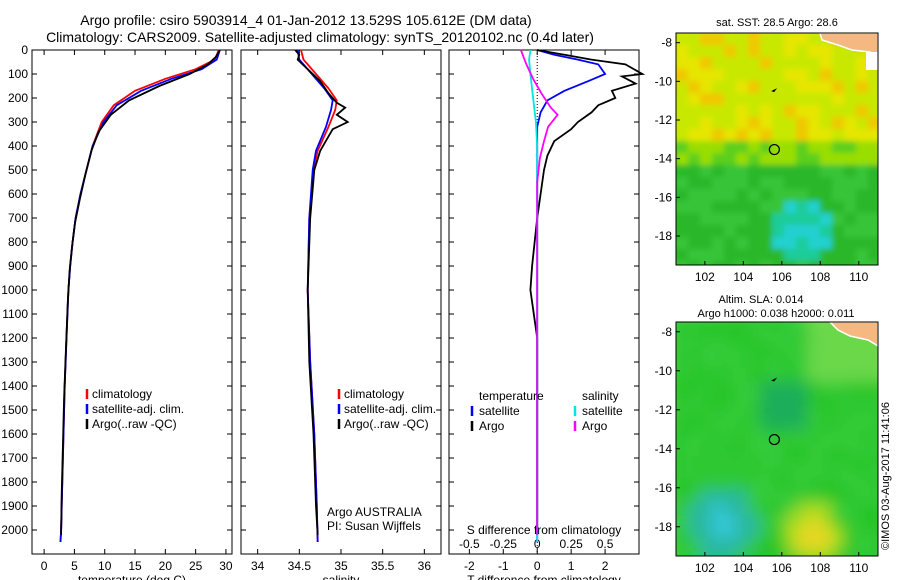 The image size is (900, 580). I want to click on sst-map-ytick-label: -12, so click(664, 120).